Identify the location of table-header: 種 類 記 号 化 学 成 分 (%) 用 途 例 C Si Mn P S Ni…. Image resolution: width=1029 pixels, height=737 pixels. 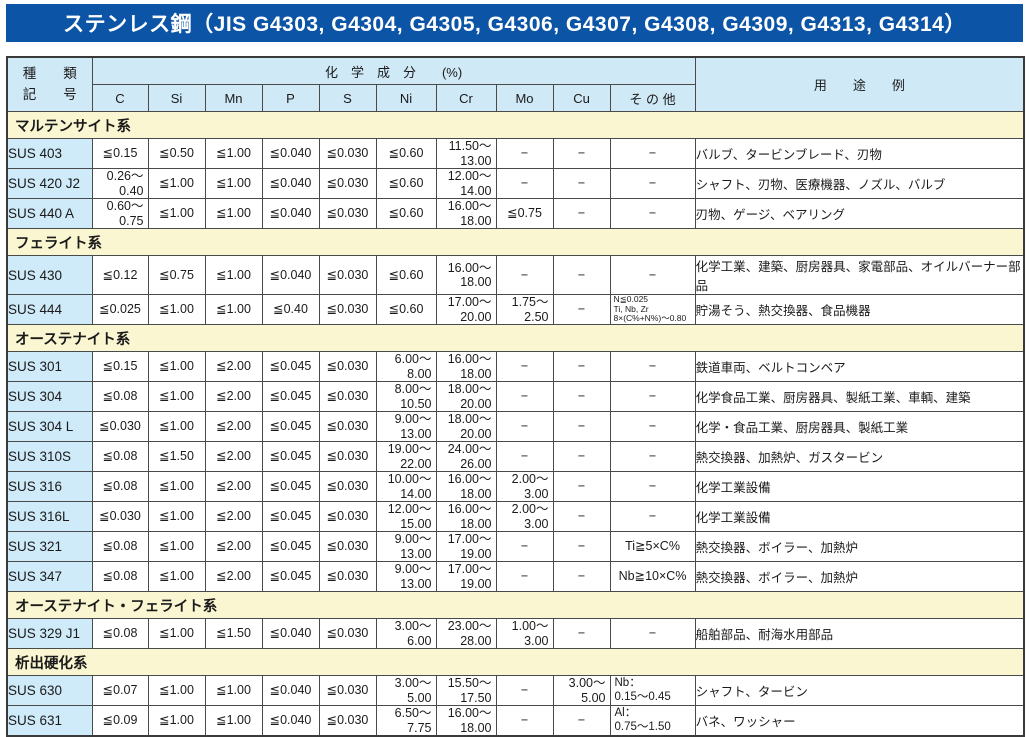
(515, 84).